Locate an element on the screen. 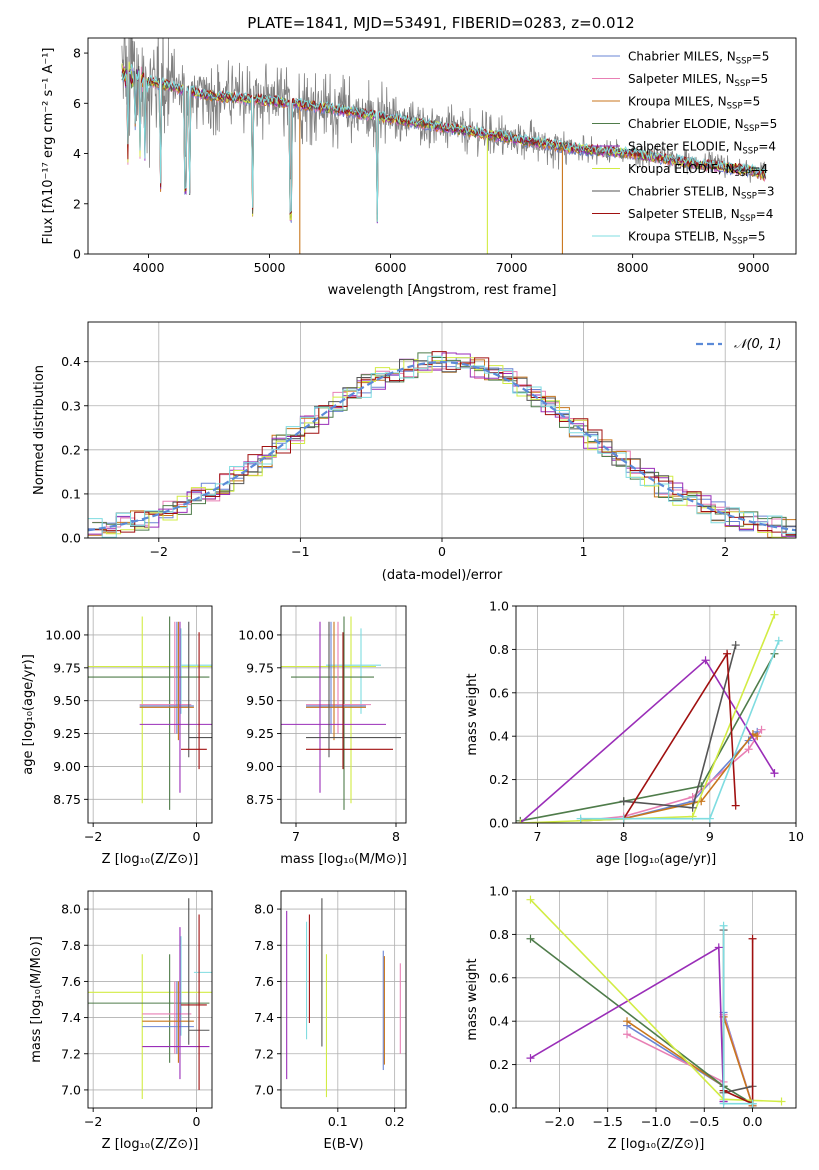  tick-label-y: 9.25 is located at coordinates (67, 733).